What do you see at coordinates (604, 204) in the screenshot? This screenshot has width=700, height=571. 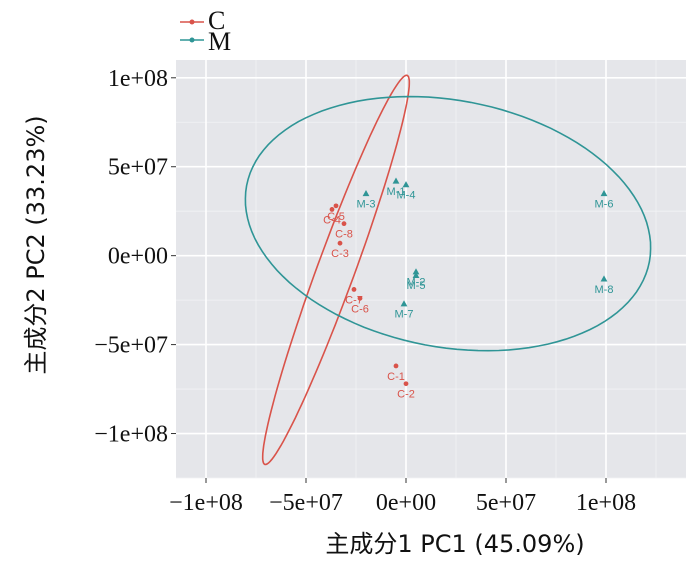 I see `point-label-m-6: M-6` at bounding box center [604, 204].